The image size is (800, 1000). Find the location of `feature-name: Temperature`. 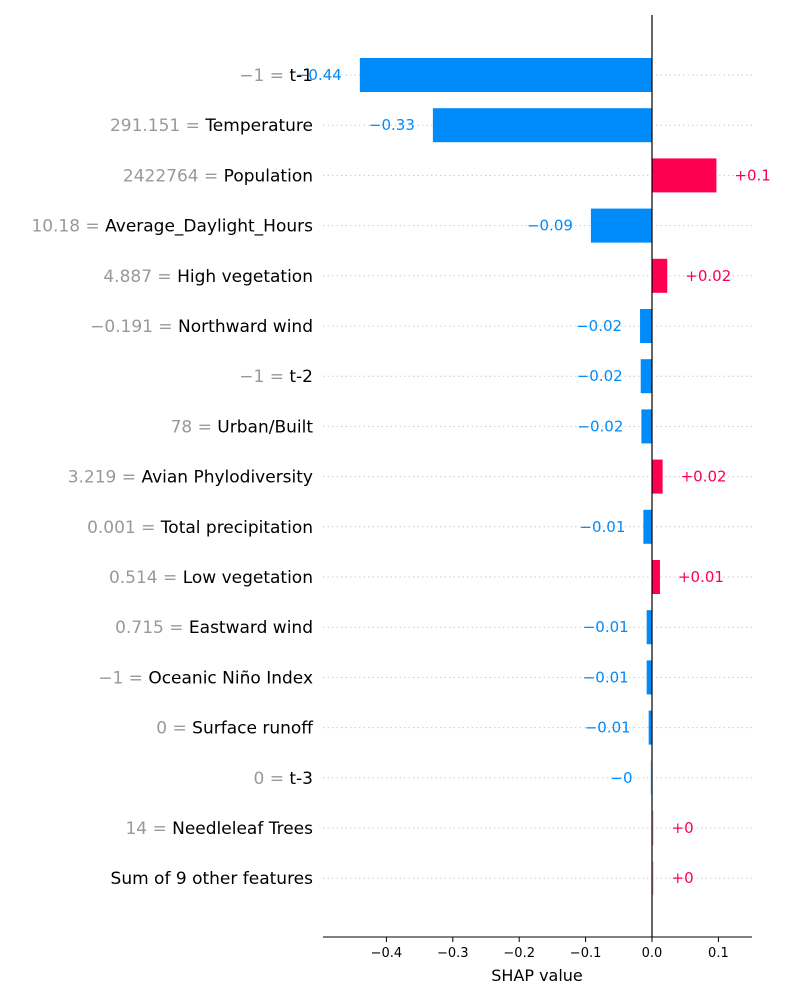

feature-name: Temperature is located at coordinates (258, 126).